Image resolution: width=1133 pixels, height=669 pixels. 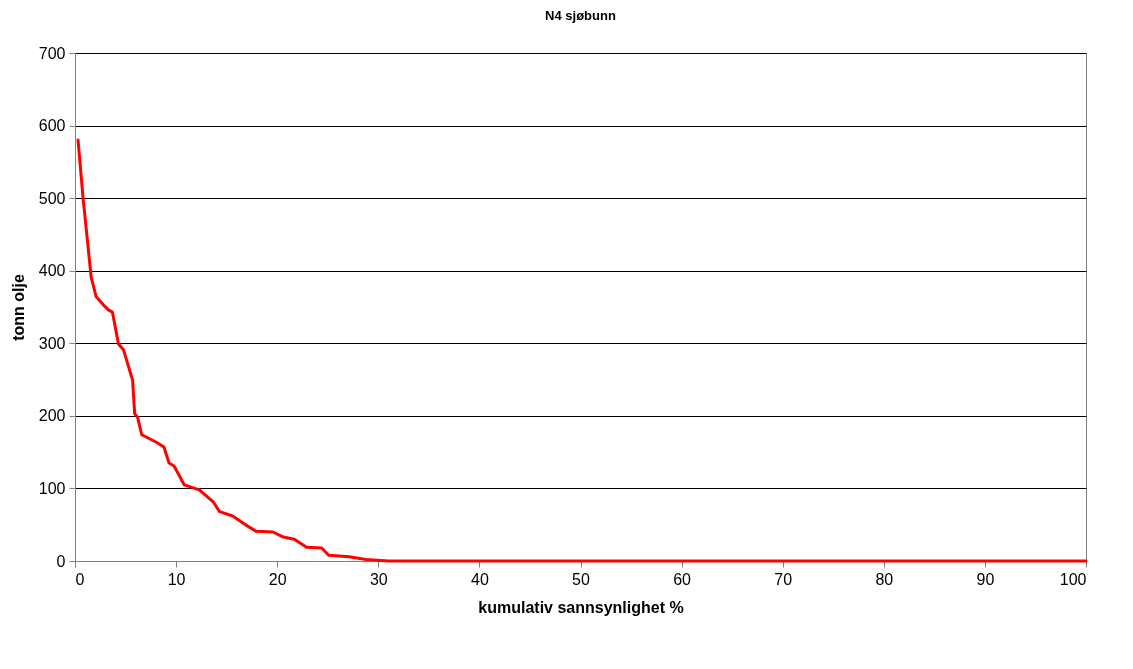 I want to click on y-axis-title: tonn olje, so click(x=18, y=307).